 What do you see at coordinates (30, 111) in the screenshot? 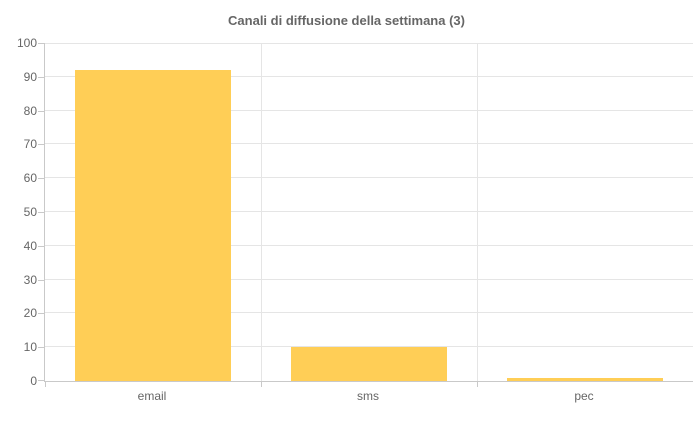
I see `y-tick-label: 80` at bounding box center [30, 111].